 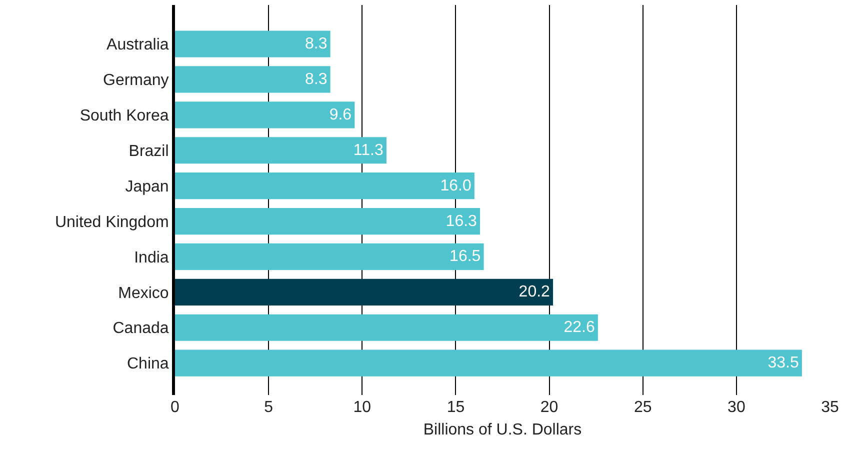 I want to click on x-axis-title: Billions of U.S. Dollars, so click(x=502, y=430).